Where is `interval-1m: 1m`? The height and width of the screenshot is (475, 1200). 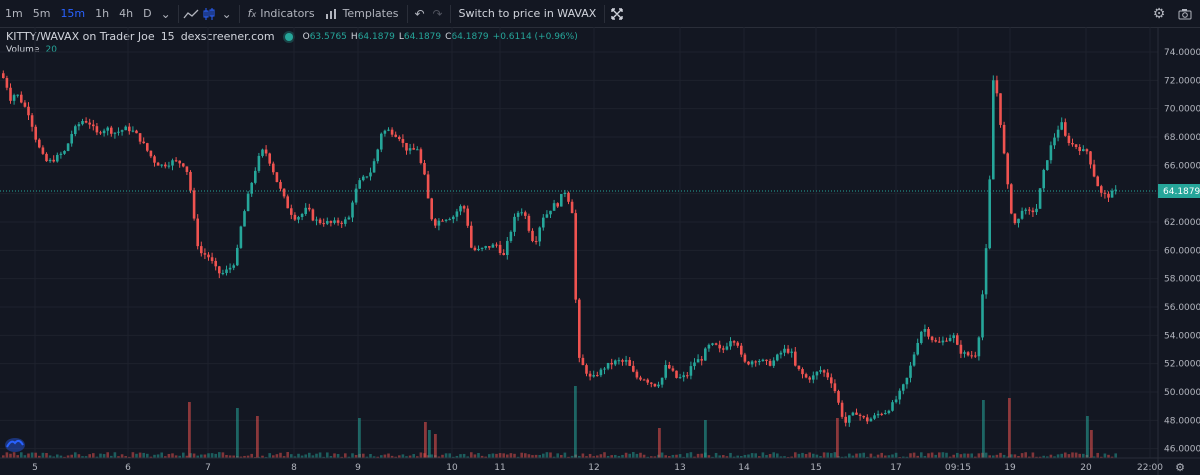 interval-1m: 1m is located at coordinates (14, 13).